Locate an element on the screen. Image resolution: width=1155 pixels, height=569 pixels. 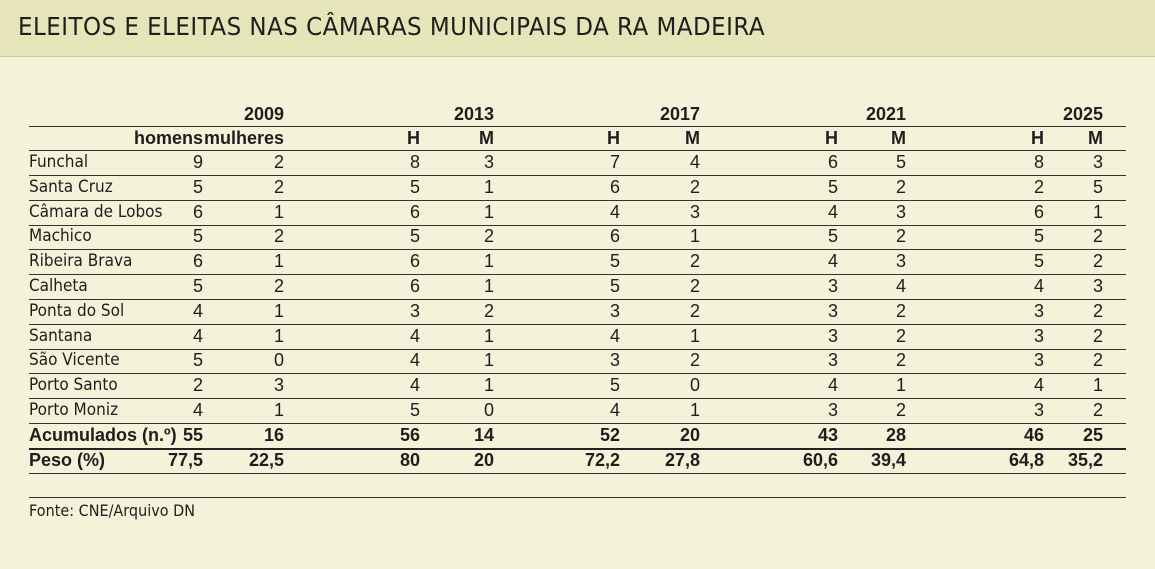
row-label: Ribeira Brava is located at coordinates (81, 261).